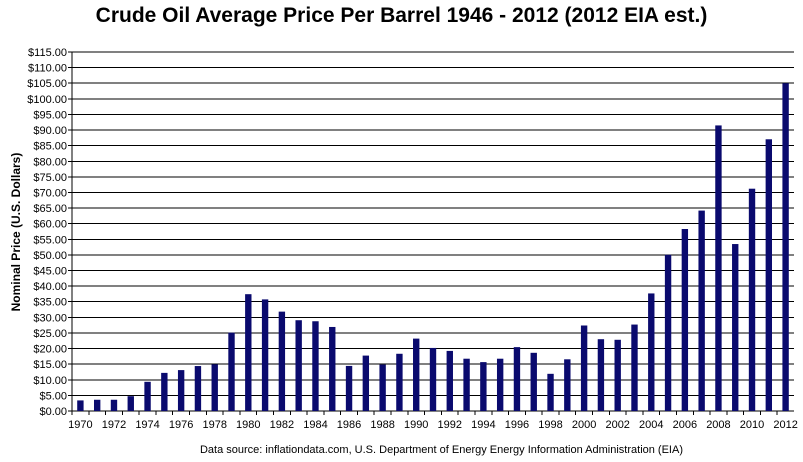 This screenshot has height=462, width=803. What do you see at coordinates (50, 365) in the screenshot?
I see `y-tick-label: $15.00` at bounding box center [50, 365].